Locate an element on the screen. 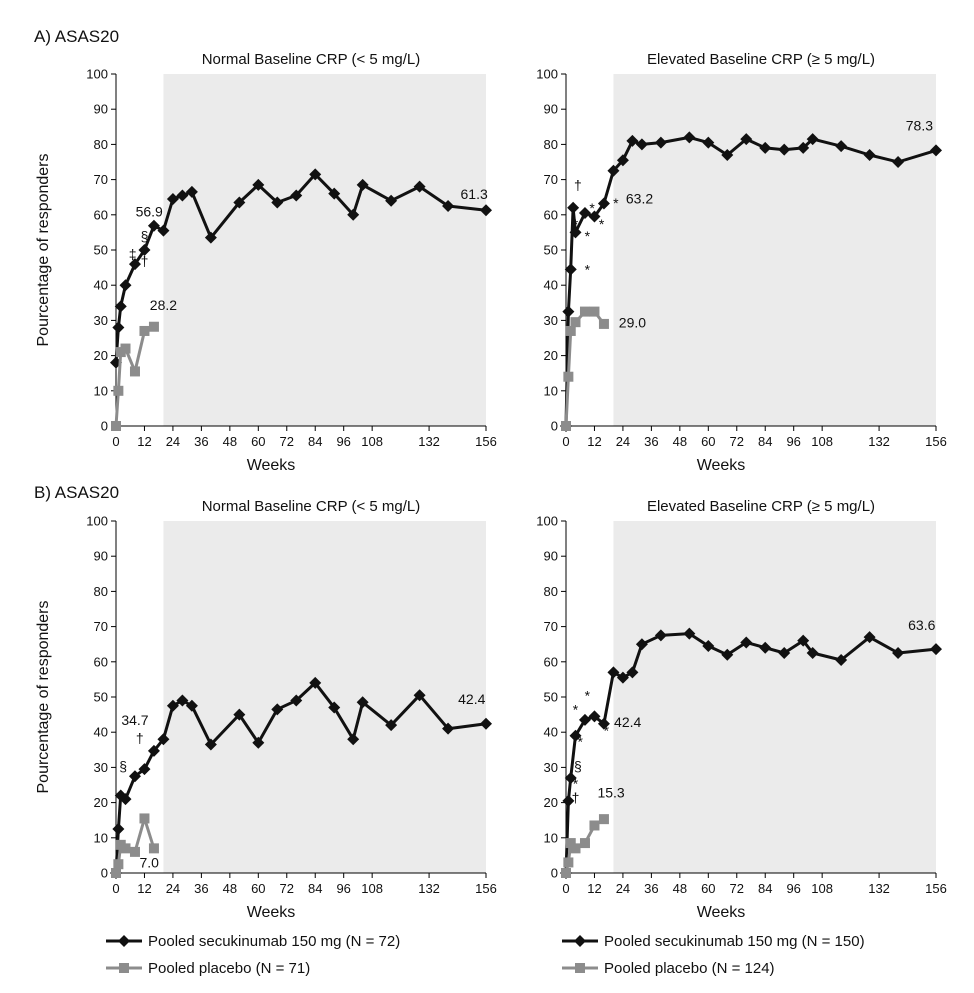 The image size is (974, 993). y-axis-label: Pourcentage of responders is located at coordinates (43, 696).